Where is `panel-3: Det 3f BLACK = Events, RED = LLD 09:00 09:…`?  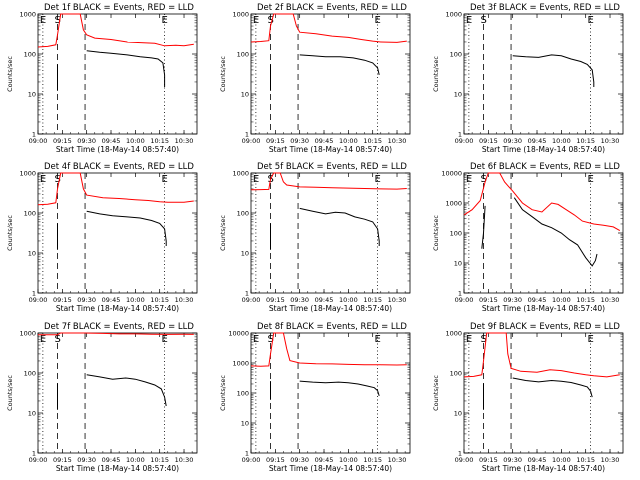
panel-3: Det 3f BLACK = Events, RED = LLD 09:00 09:… is located at coordinates (528, 78).